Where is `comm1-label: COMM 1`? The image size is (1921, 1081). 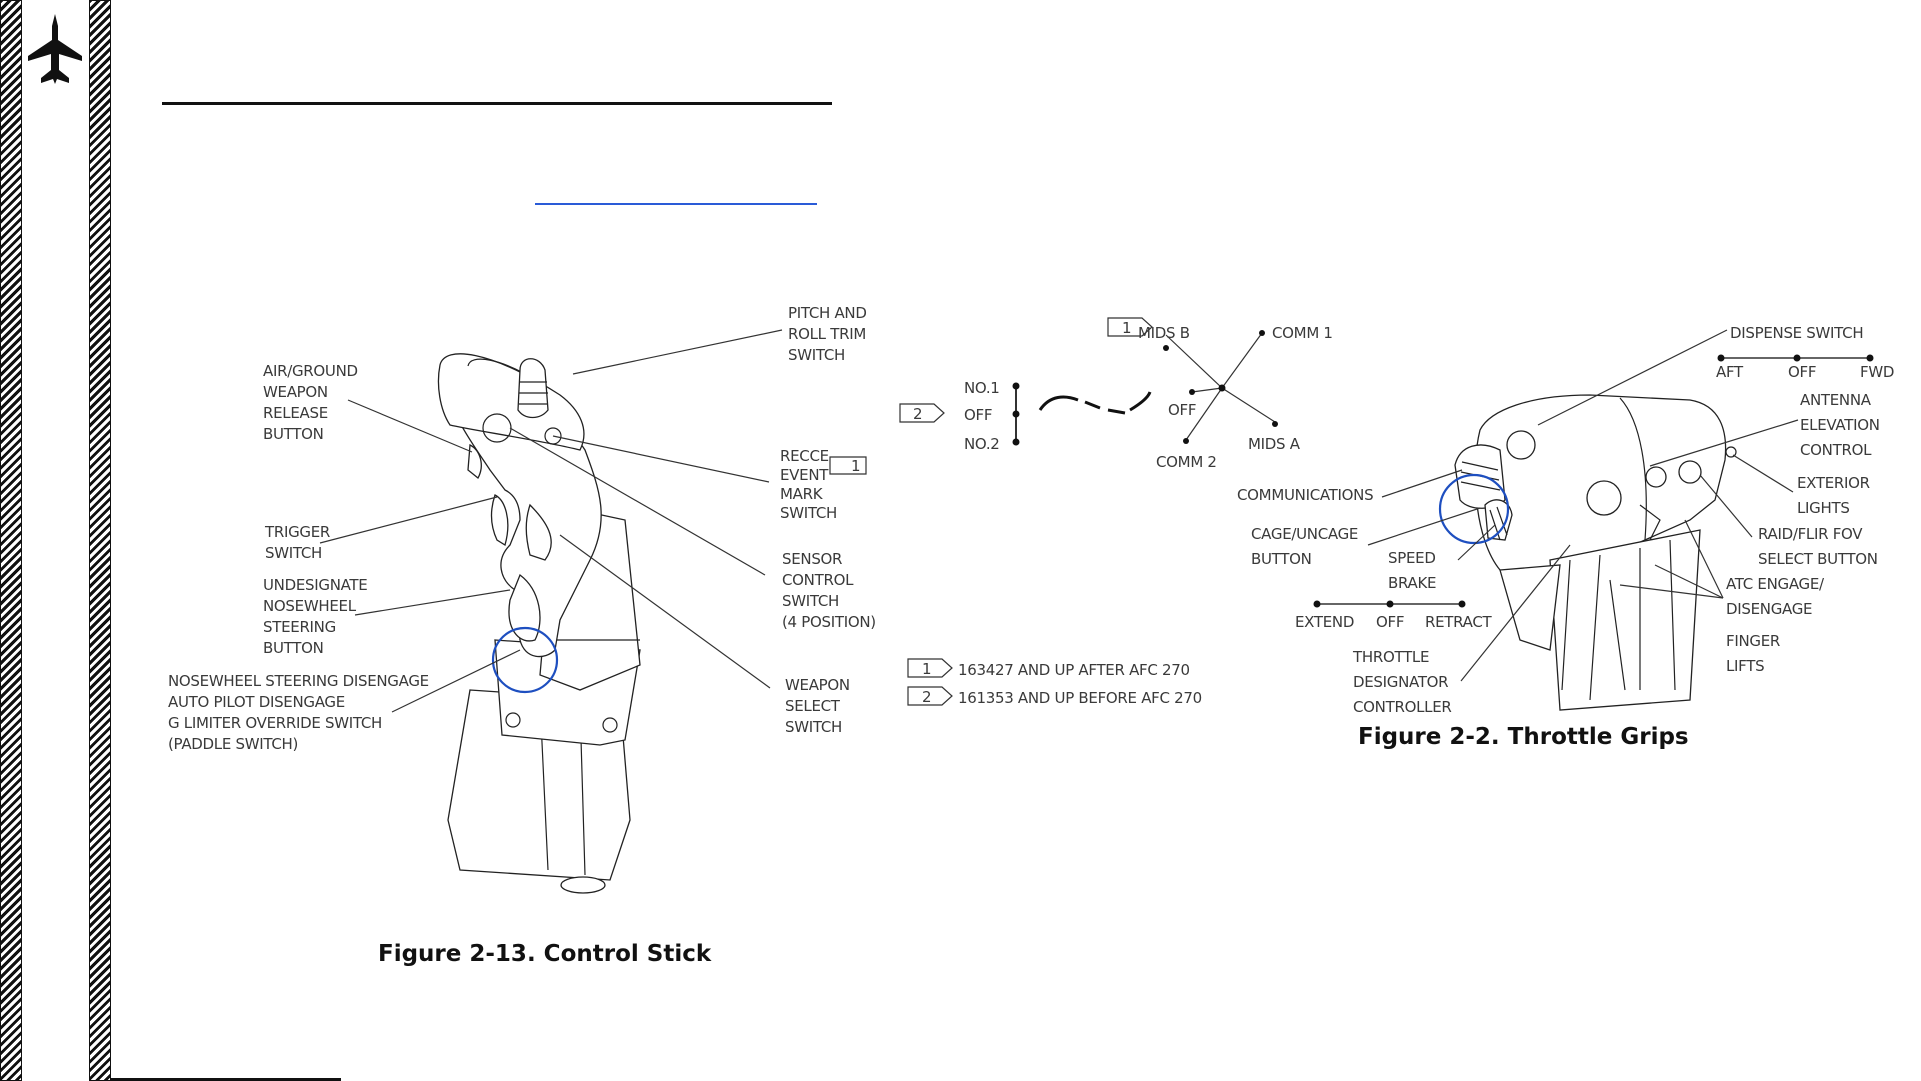
comm1-label: COMM 1 is located at coordinates (1302, 333).